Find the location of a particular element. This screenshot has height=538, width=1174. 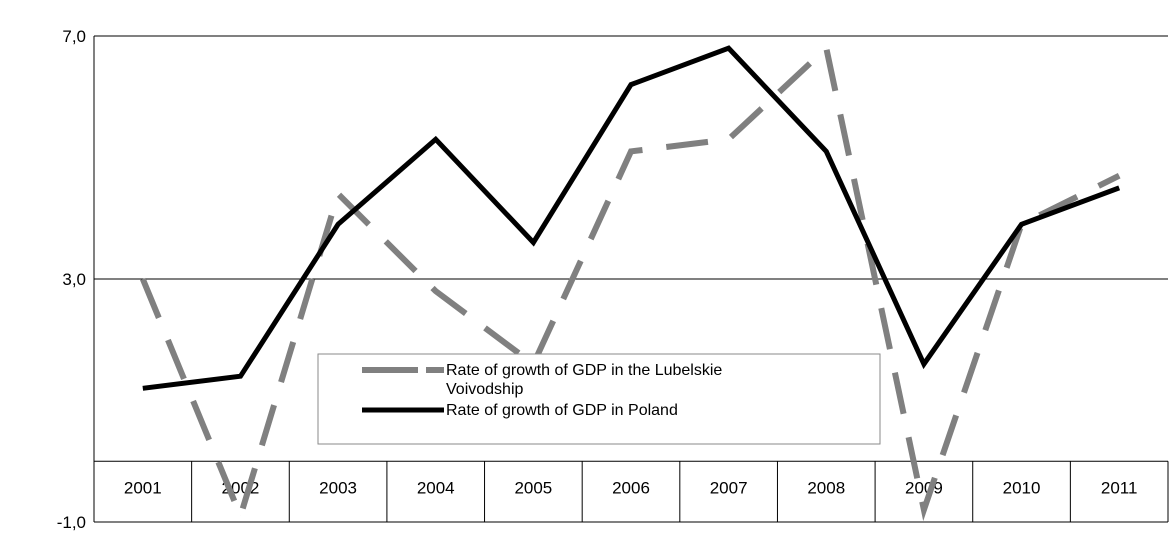

legend-label-0-line: Rate of growth of GDP in the Lubelskie is located at coordinates (584, 370).